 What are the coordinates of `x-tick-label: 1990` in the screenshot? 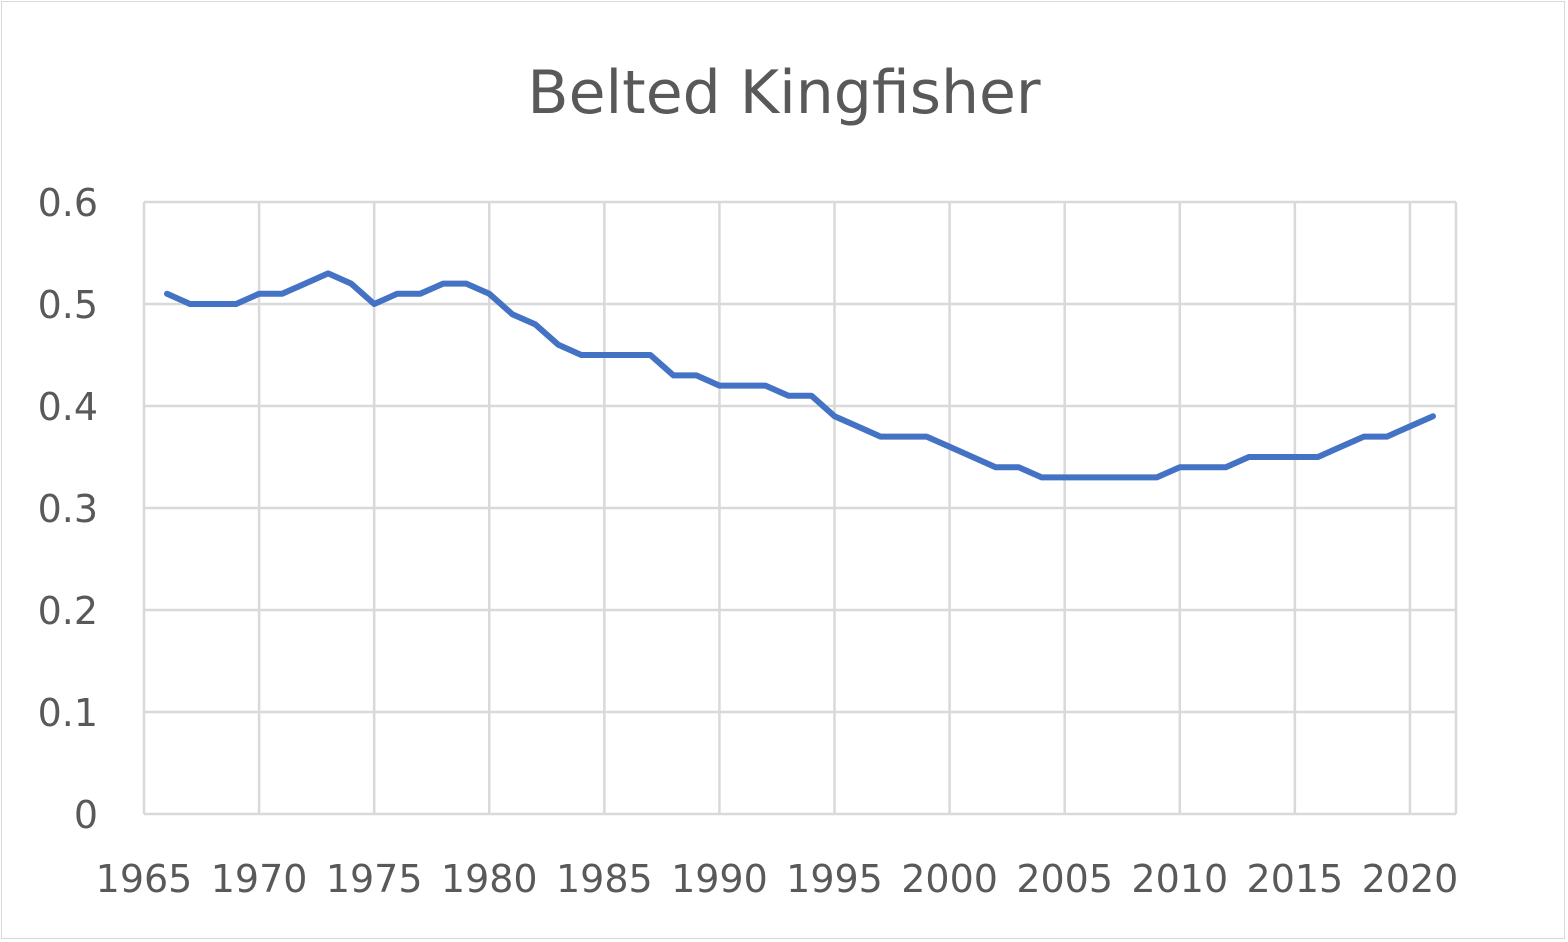 It's located at (719, 879).